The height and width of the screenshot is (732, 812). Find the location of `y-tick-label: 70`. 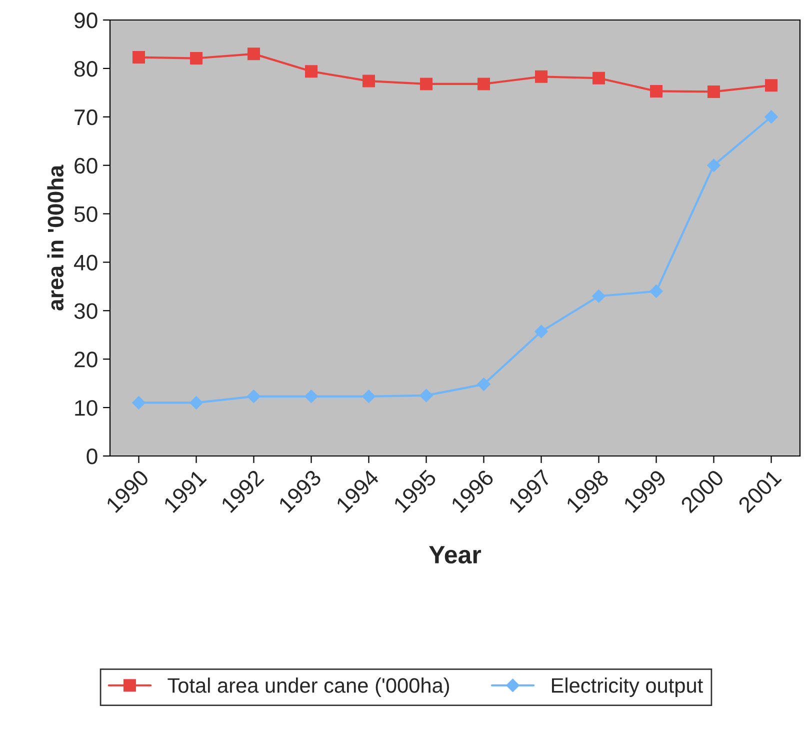

y-tick-label: 70 is located at coordinates (86, 117).